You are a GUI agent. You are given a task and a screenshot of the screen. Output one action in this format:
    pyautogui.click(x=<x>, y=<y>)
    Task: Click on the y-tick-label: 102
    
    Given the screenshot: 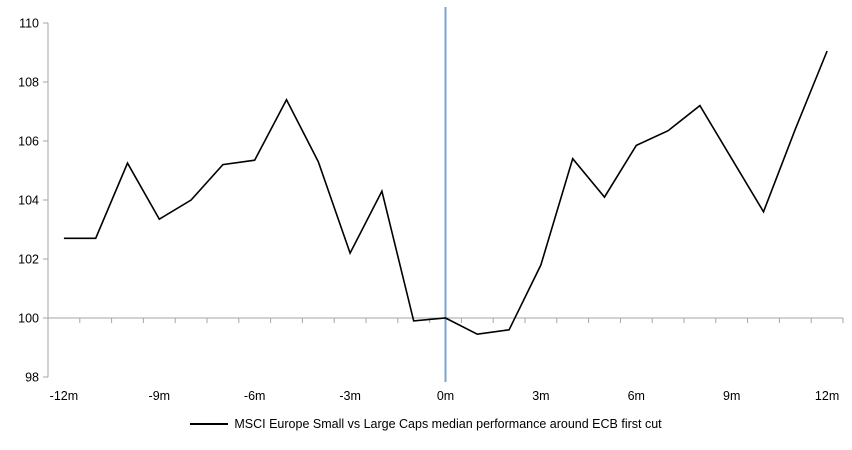 What is the action you would take?
    pyautogui.click(x=28, y=260)
    